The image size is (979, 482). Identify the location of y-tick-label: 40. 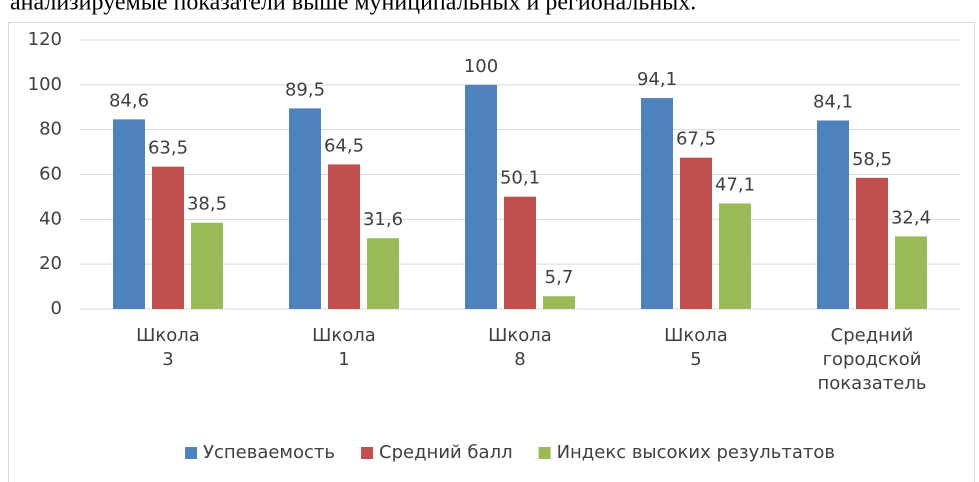
(50, 218).